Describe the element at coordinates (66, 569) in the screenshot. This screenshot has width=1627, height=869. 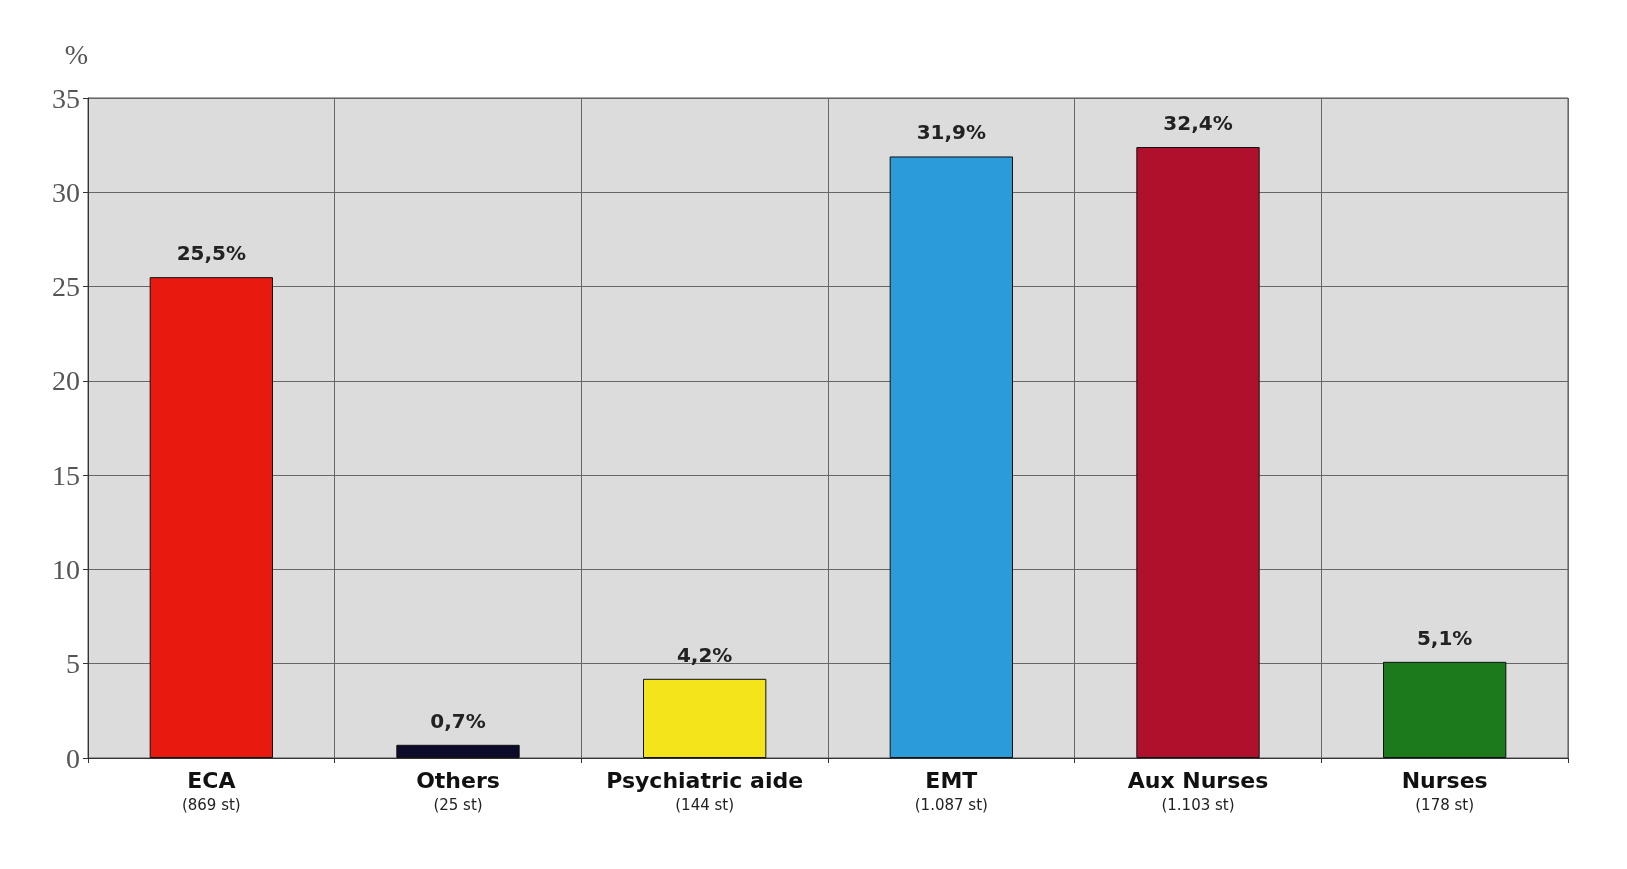
I see `y-tick-label: 10` at that location.